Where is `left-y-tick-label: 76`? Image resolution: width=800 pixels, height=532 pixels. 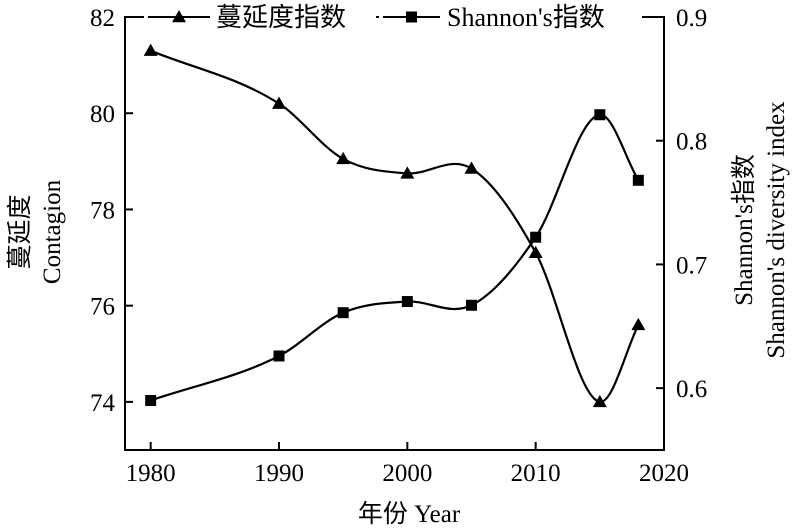
left-y-tick-label: 76 is located at coordinates (102, 307).